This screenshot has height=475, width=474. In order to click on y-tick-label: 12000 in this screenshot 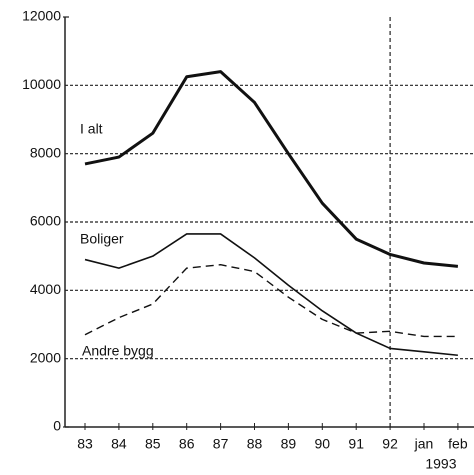, I will do `click(41, 16)`.